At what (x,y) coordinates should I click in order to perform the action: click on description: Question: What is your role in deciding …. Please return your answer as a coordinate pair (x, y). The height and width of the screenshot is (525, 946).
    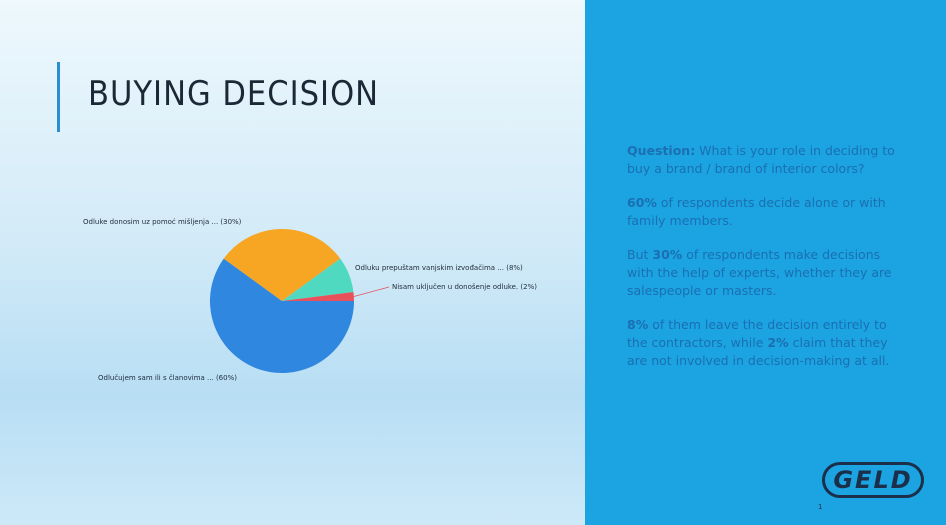
    Looking at the image, I should click on (764, 264).